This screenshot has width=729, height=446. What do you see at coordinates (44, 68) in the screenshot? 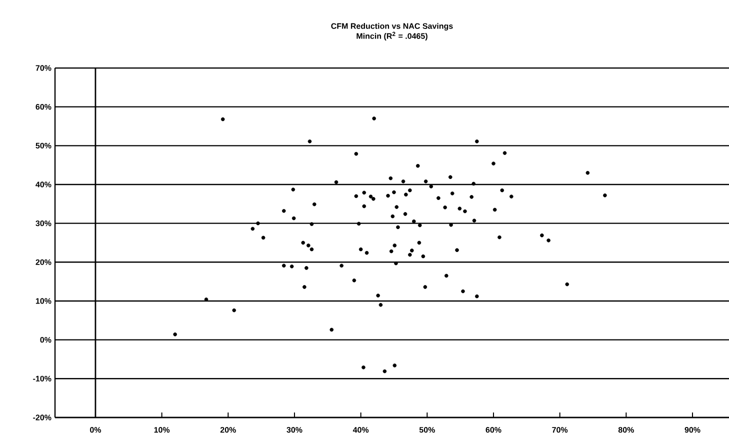
I see `y-tick-label: 70%` at bounding box center [44, 68].